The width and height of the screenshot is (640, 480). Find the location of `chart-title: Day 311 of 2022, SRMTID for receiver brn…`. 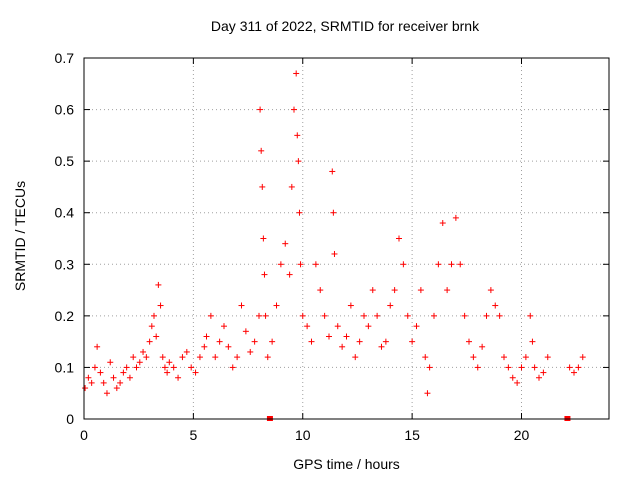

chart-title: Day 311 of 2022, SRMTID for receiver brn… is located at coordinates (345, 26).